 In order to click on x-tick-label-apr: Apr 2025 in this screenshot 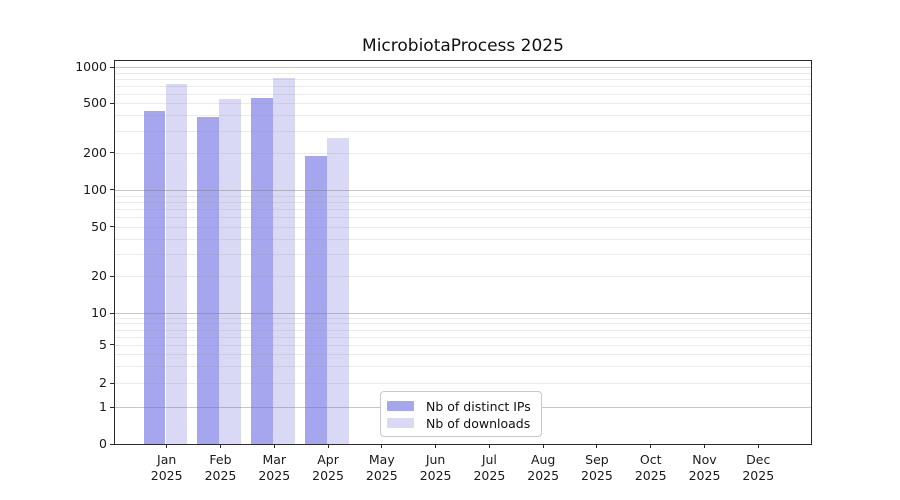, I will do `click(328, 467)`.